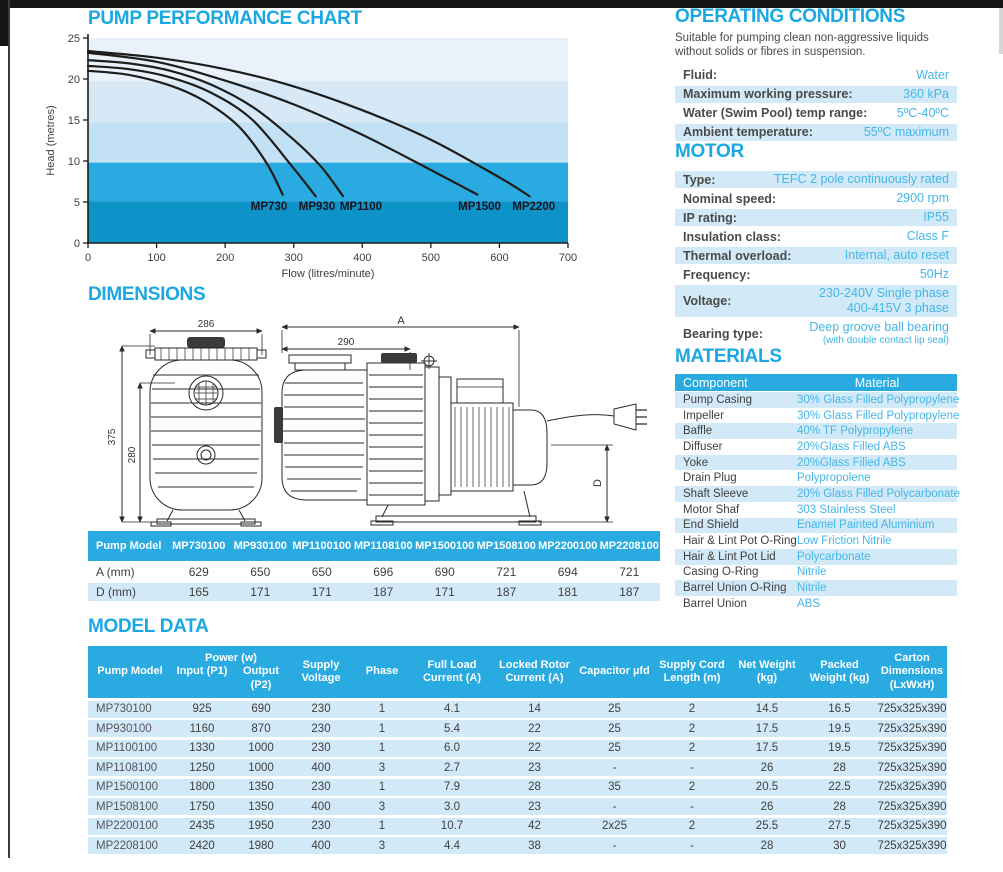 This screenshot has width=1003, height=872. Describe the element at coordinates (767, 787) in the screenshot. I see `model-value-cell: 20.5` at that location.